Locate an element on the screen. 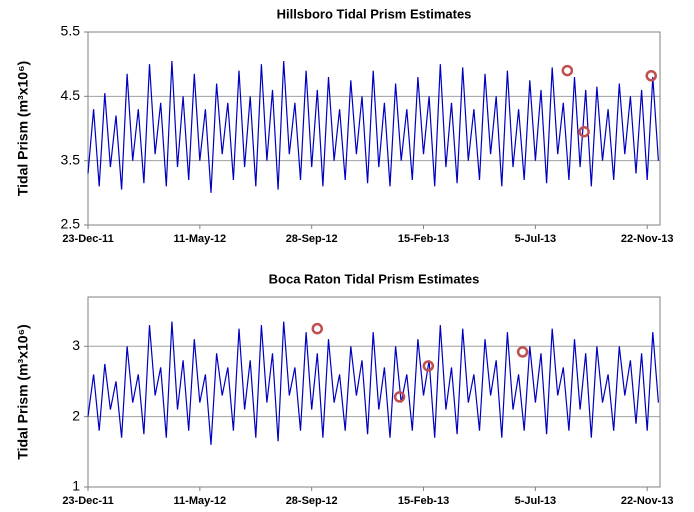 This screenshot has height=512, width=694. y-tick-label: 2.5 is located at coordinates (71, 224).